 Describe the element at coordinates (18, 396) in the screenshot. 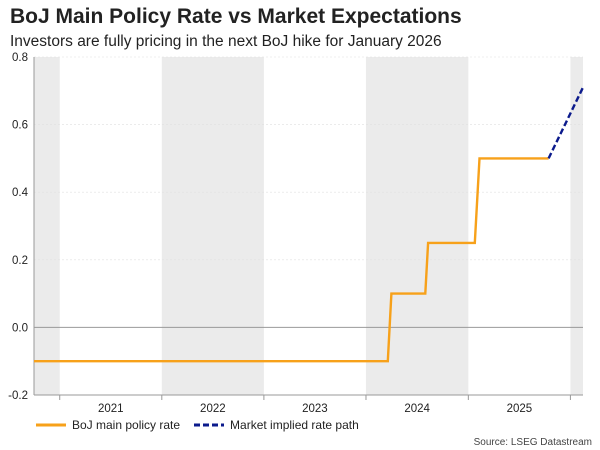

I see `y-tick-label: -0.2` at that location.